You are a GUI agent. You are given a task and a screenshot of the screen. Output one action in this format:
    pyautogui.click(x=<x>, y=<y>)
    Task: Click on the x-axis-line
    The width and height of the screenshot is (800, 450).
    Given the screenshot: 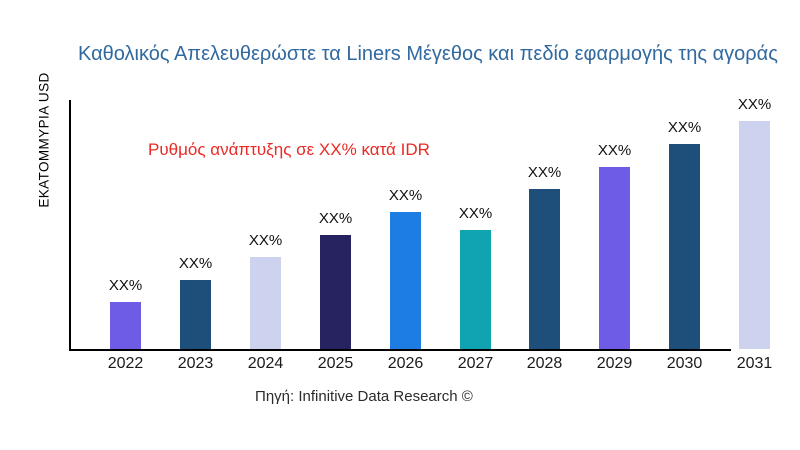 What is the action you would take?
    pyautogui.click(x=400, y=350)
    